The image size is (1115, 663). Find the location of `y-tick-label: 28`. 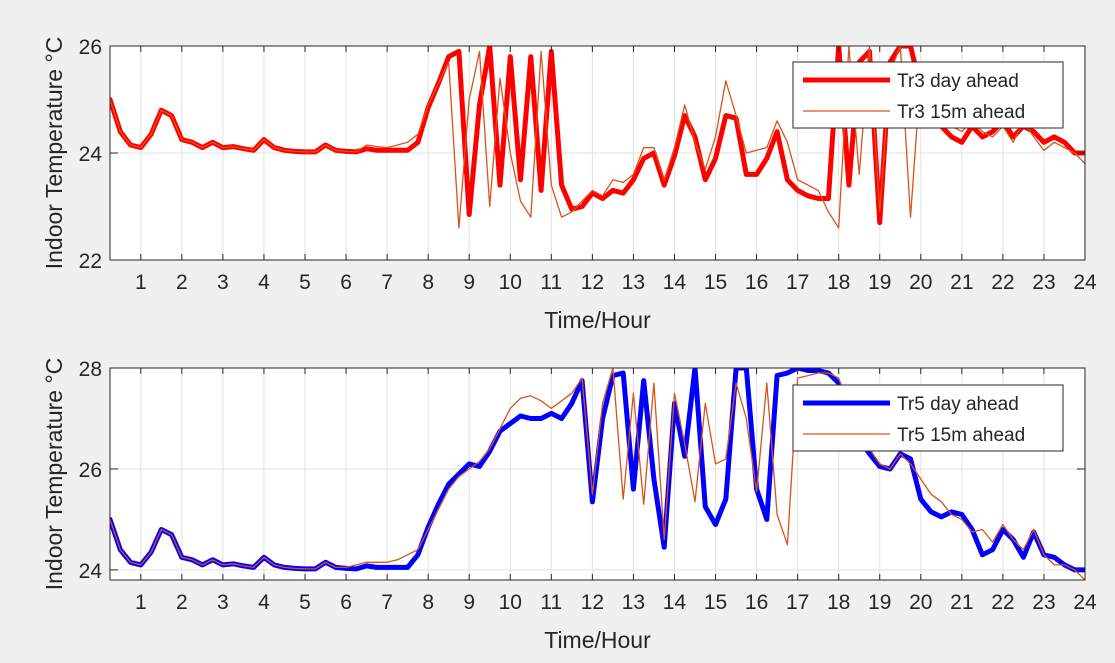

y-tick-label: 28 is located at coordinates (90, 369).